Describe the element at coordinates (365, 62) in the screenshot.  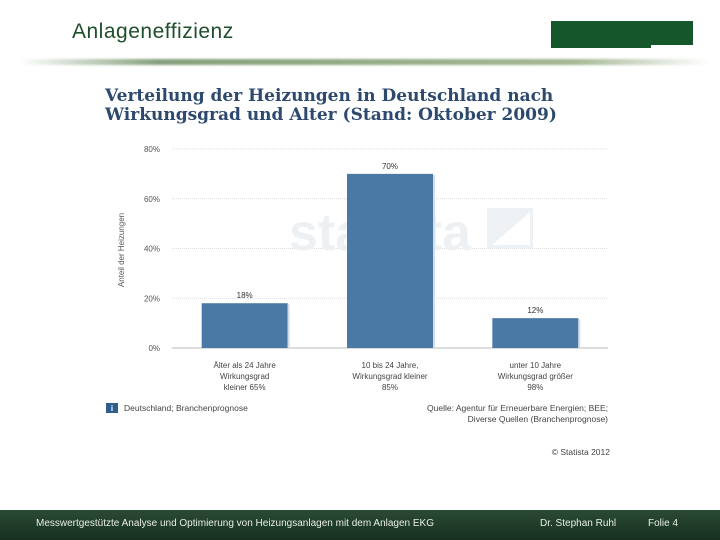
I see `title-divider` at that location.